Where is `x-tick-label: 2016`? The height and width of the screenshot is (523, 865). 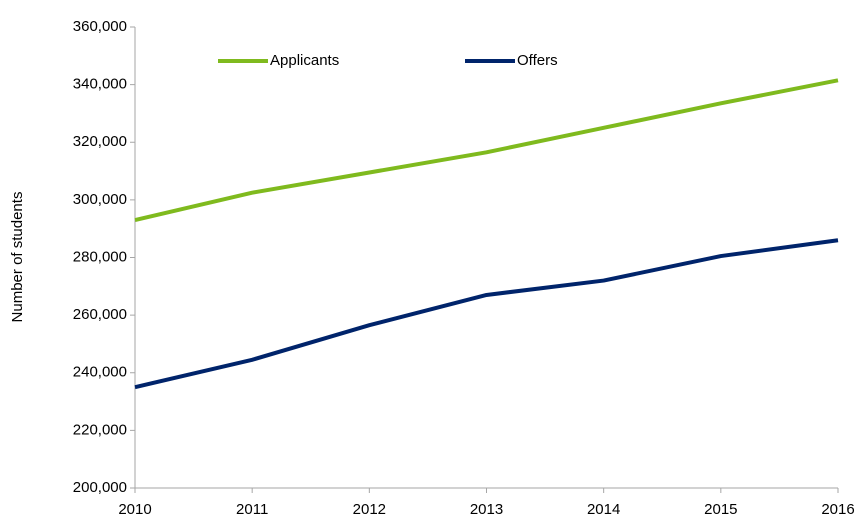 x-tick-label: 2016 is located at coordinates (837, 509).